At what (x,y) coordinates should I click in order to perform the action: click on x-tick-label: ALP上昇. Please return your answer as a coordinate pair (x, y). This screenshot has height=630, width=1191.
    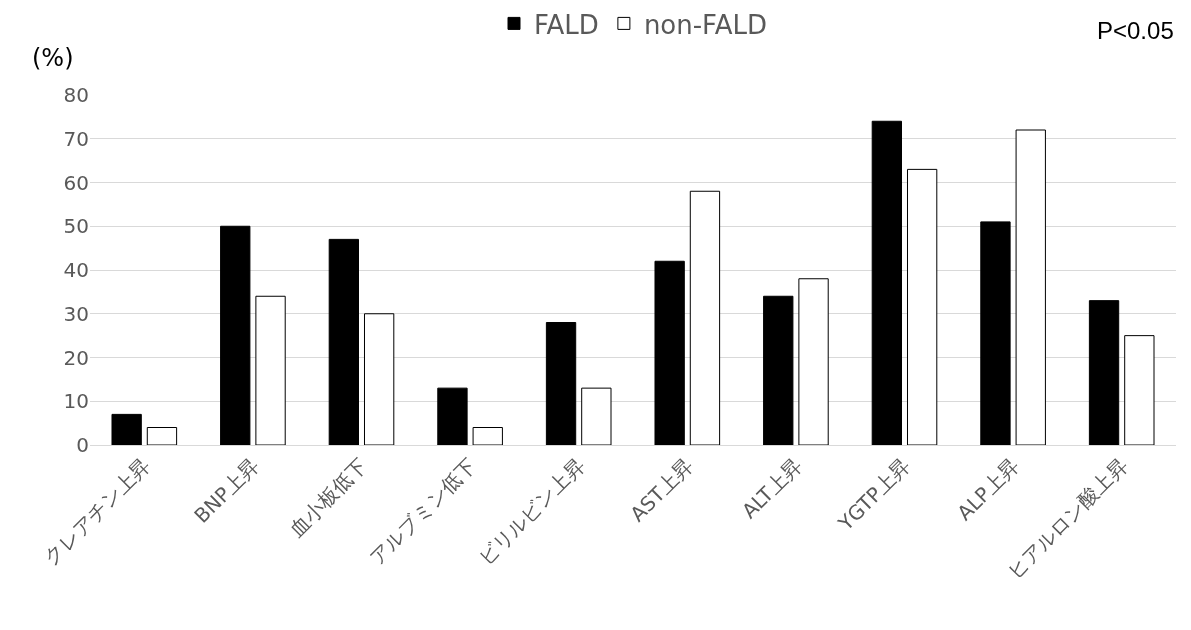
    Looking at the image, I should click on (988, 489).